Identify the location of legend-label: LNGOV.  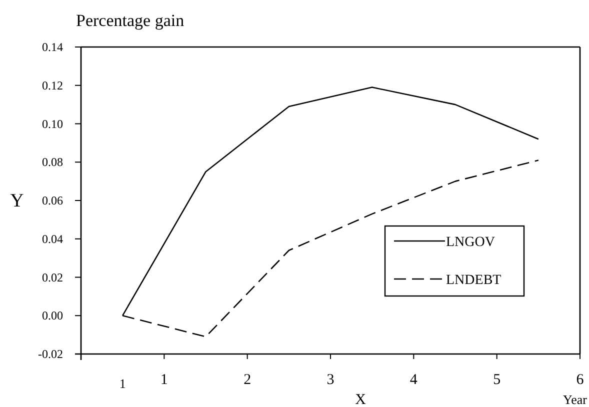
(470, 242).